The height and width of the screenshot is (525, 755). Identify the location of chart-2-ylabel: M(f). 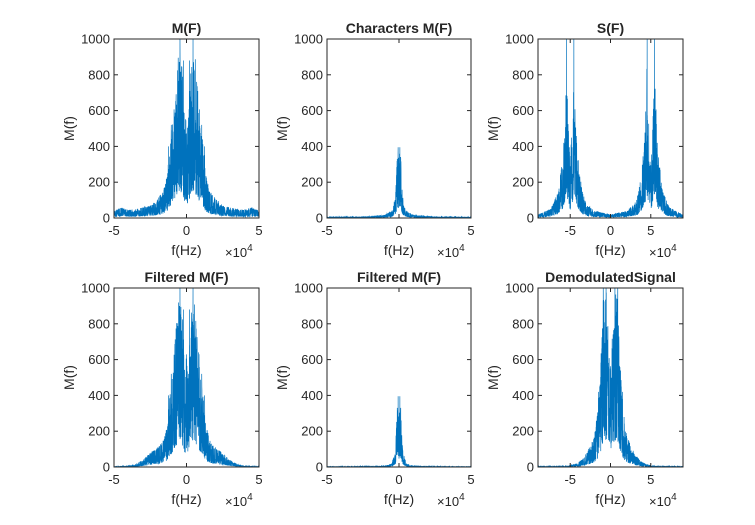
(282, 128).